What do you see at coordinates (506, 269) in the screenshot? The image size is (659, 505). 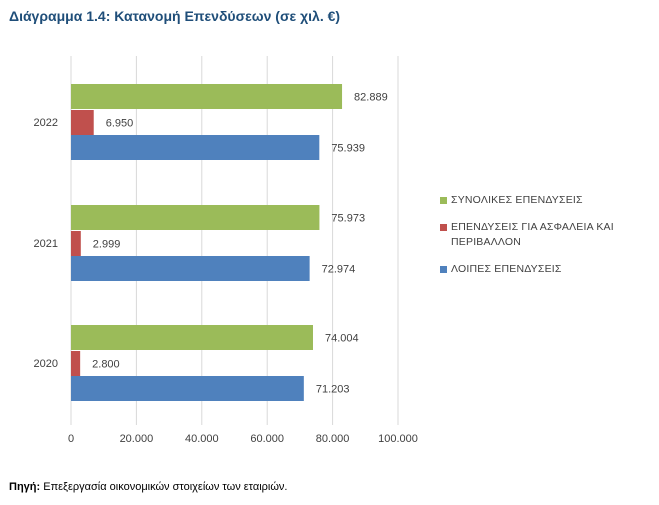 I see `legend-label: ΛΟΙΠΕΣ ΕΠΕΝΔΥΣΕΙΣ` at bounding box center [506, 269].